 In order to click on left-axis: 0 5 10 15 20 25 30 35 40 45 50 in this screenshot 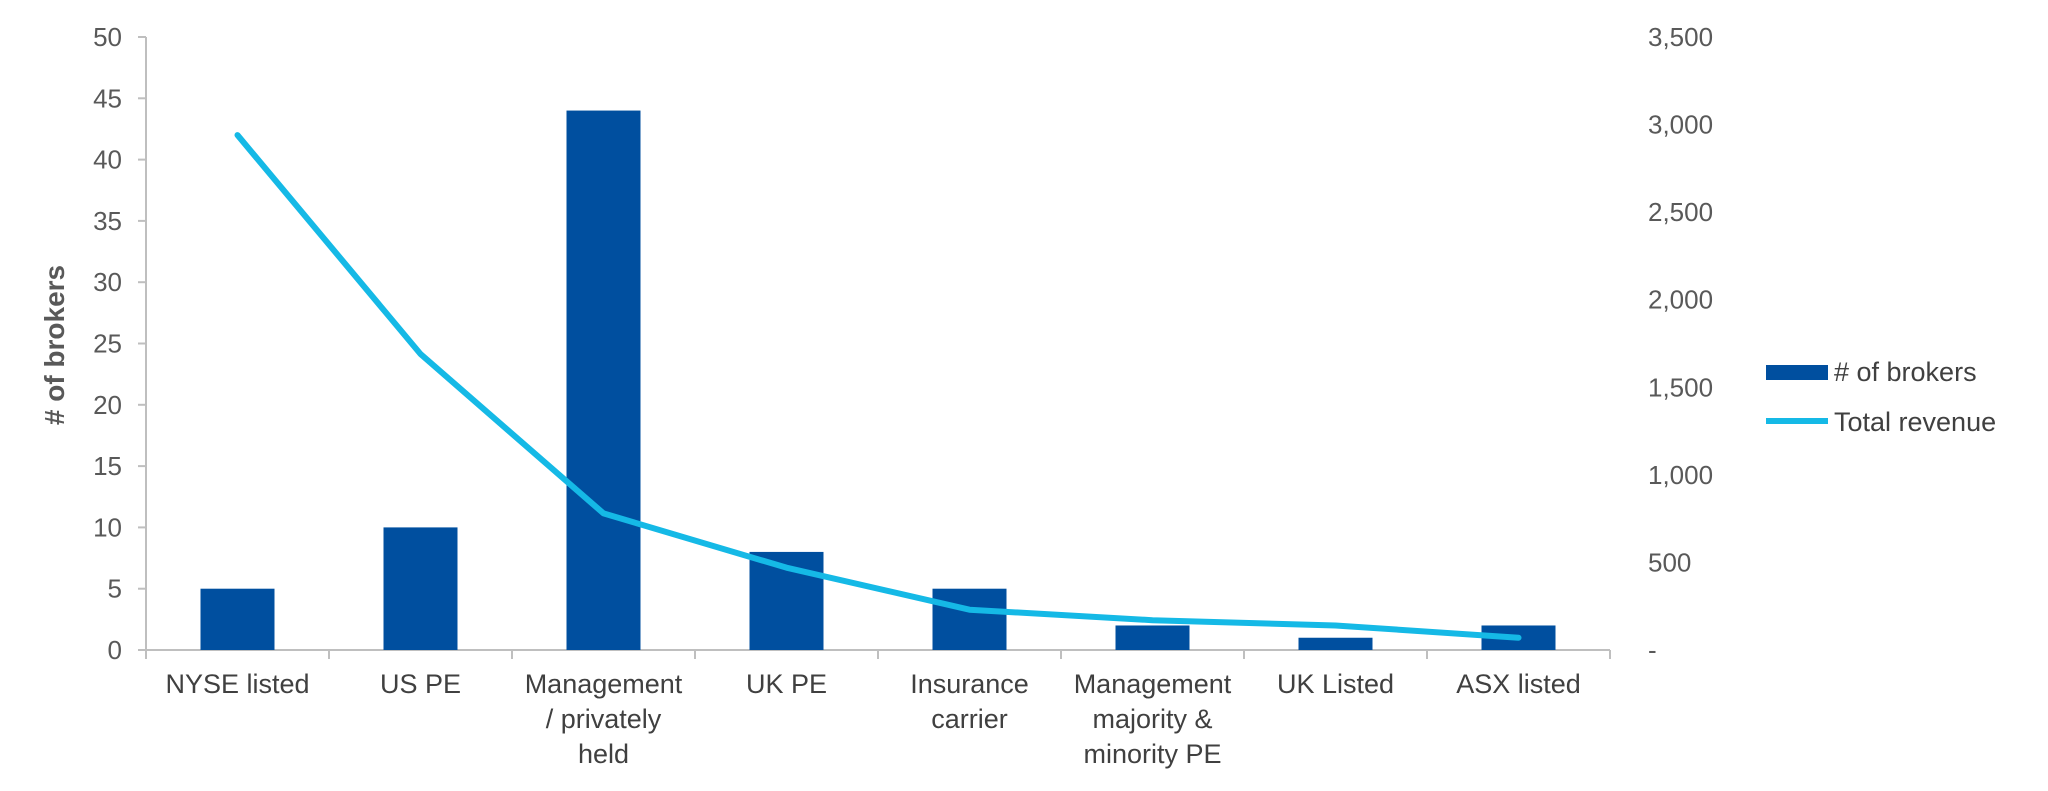, I will do `click(120, 343)`.